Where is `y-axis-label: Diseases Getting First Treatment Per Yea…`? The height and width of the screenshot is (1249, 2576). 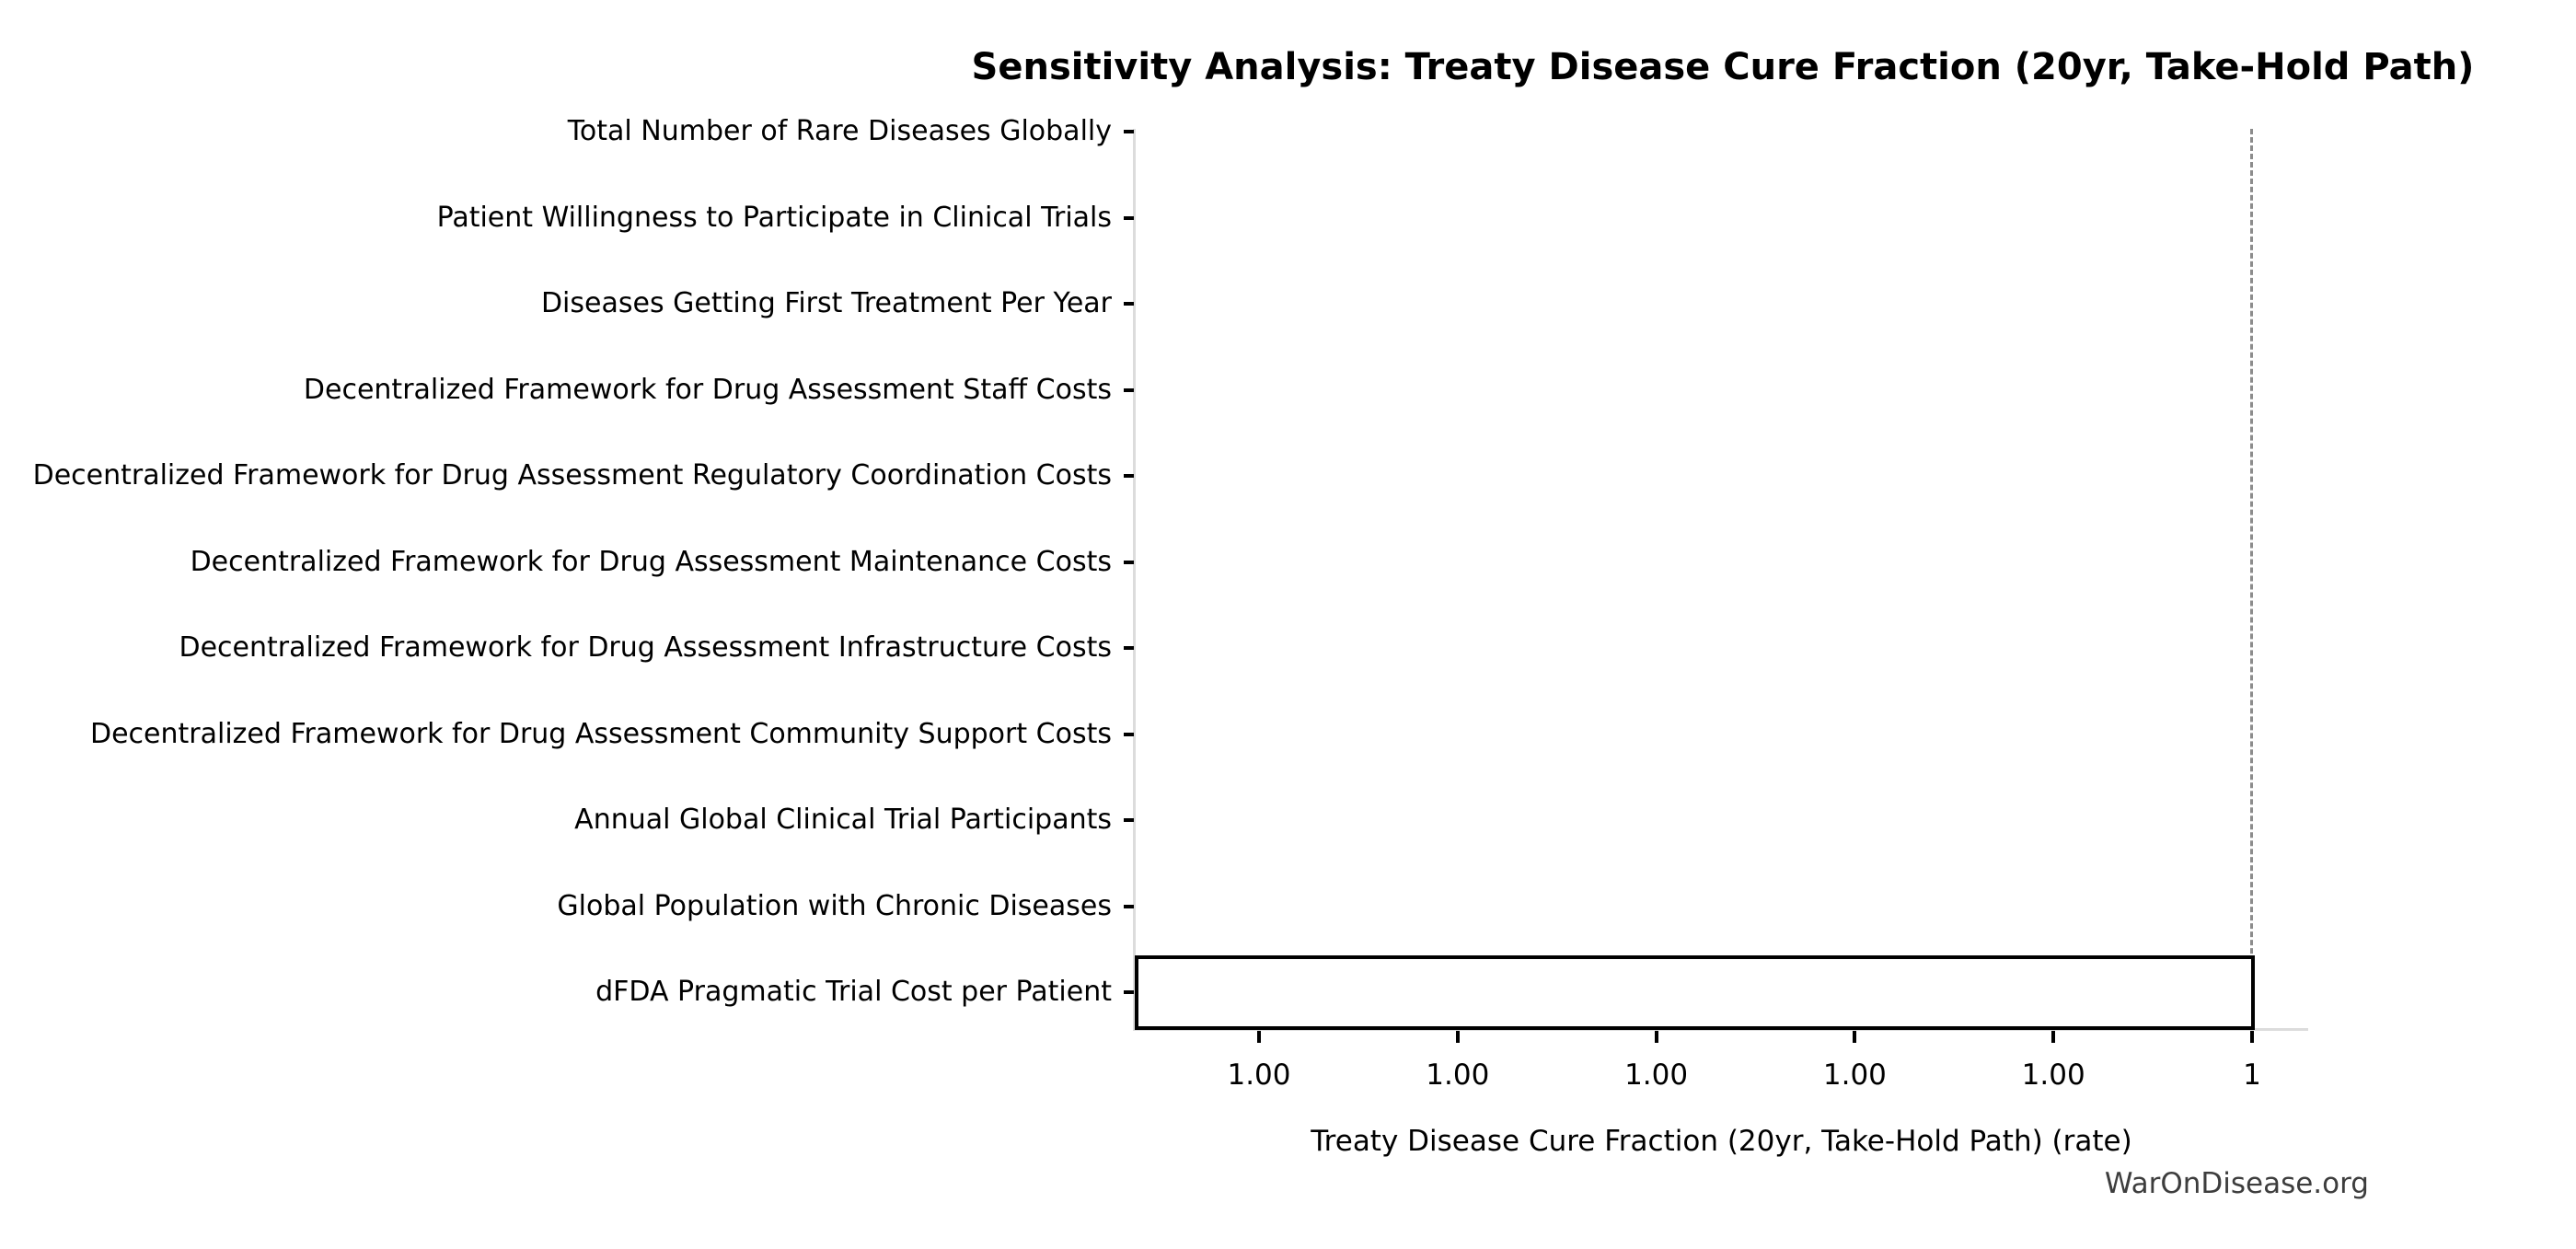
y-axis-label: Diseases Getting First Treatment Per Yea… is located at coordinates (826, 303).